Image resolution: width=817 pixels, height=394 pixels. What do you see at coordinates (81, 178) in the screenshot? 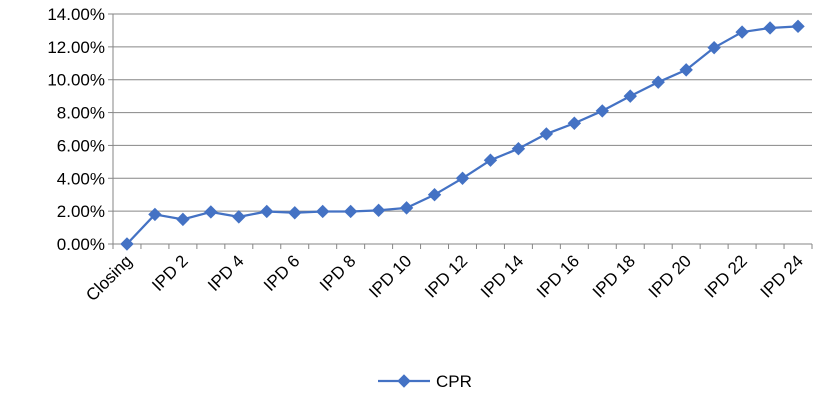
I see `y-tick-label: 4.00%` at bounding box center [81, 178].